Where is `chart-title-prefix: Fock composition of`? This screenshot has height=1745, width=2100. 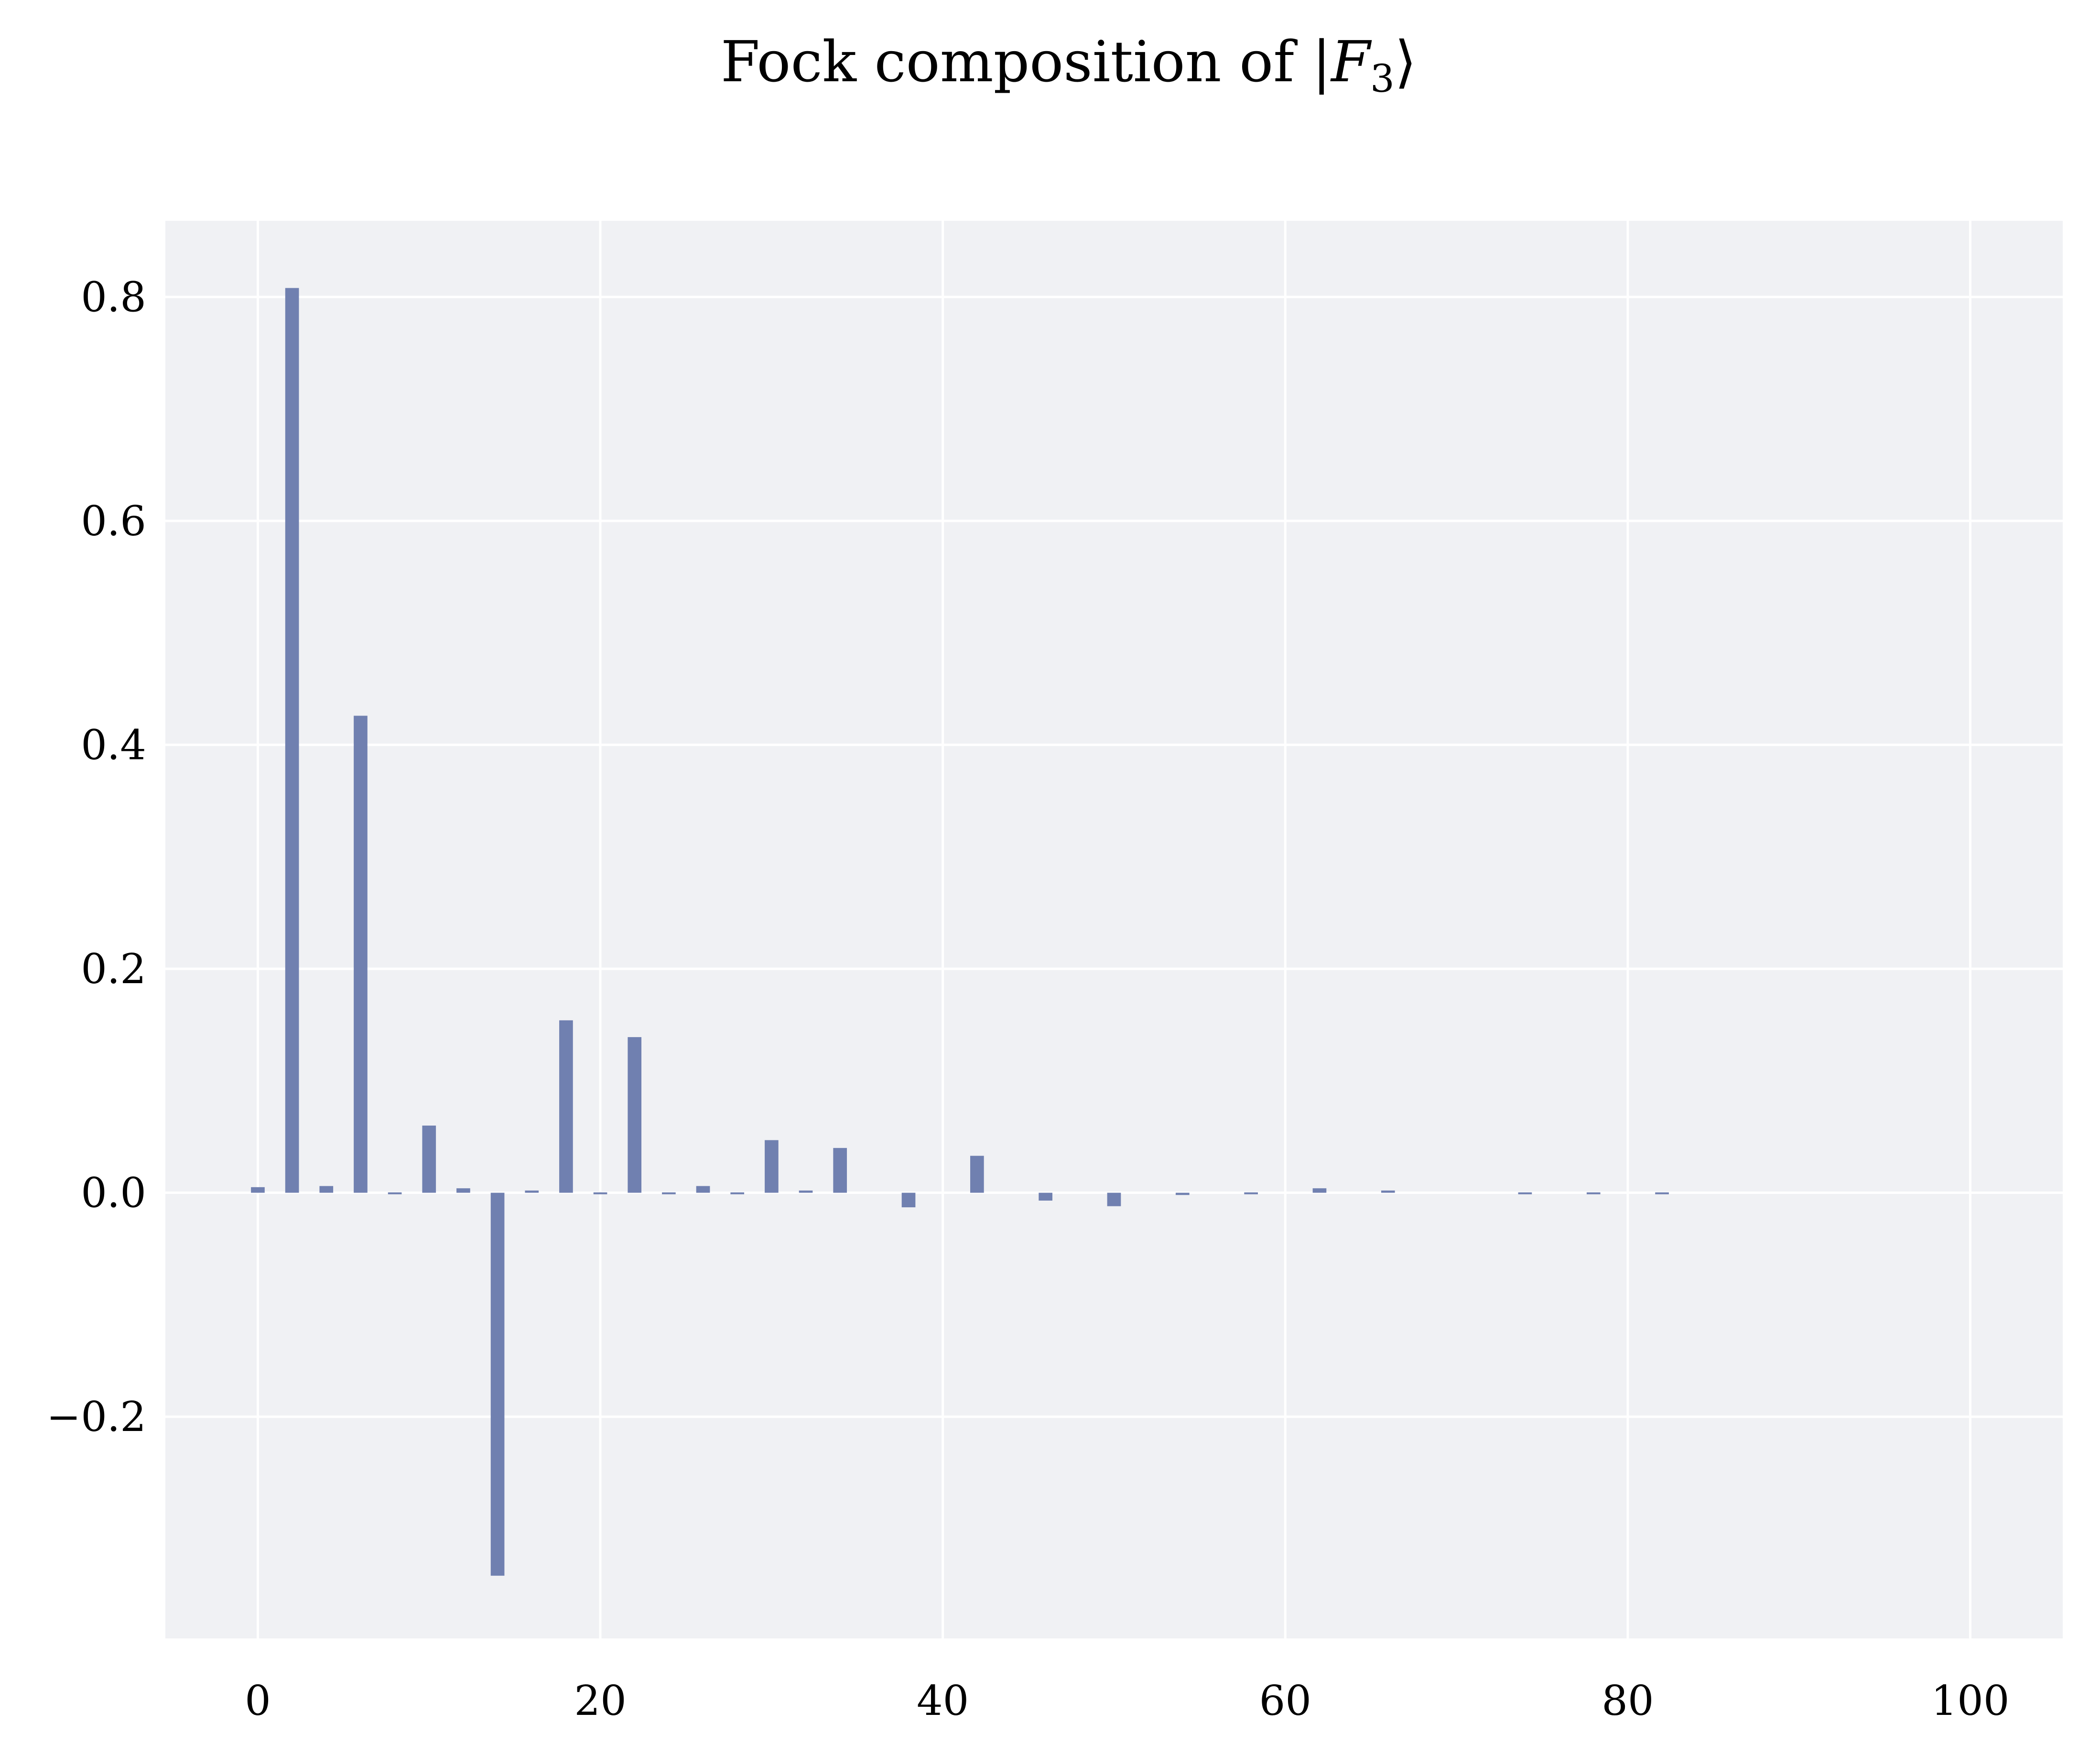 chart-title-prefix: Fock composition of is located at coordinates (1016, 62).